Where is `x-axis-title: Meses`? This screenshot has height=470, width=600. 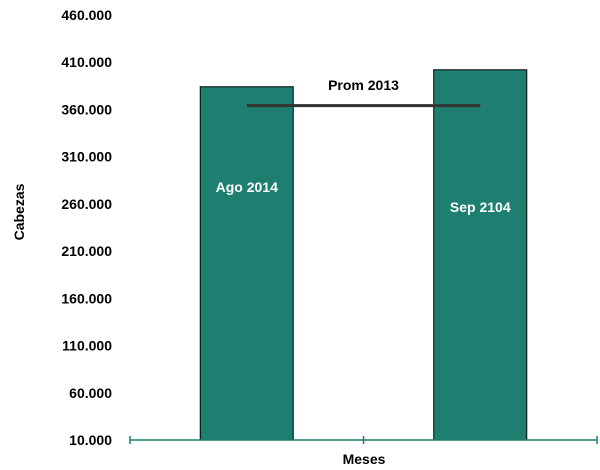 x-axis-title: Meses is located at coordinates (364, 459).